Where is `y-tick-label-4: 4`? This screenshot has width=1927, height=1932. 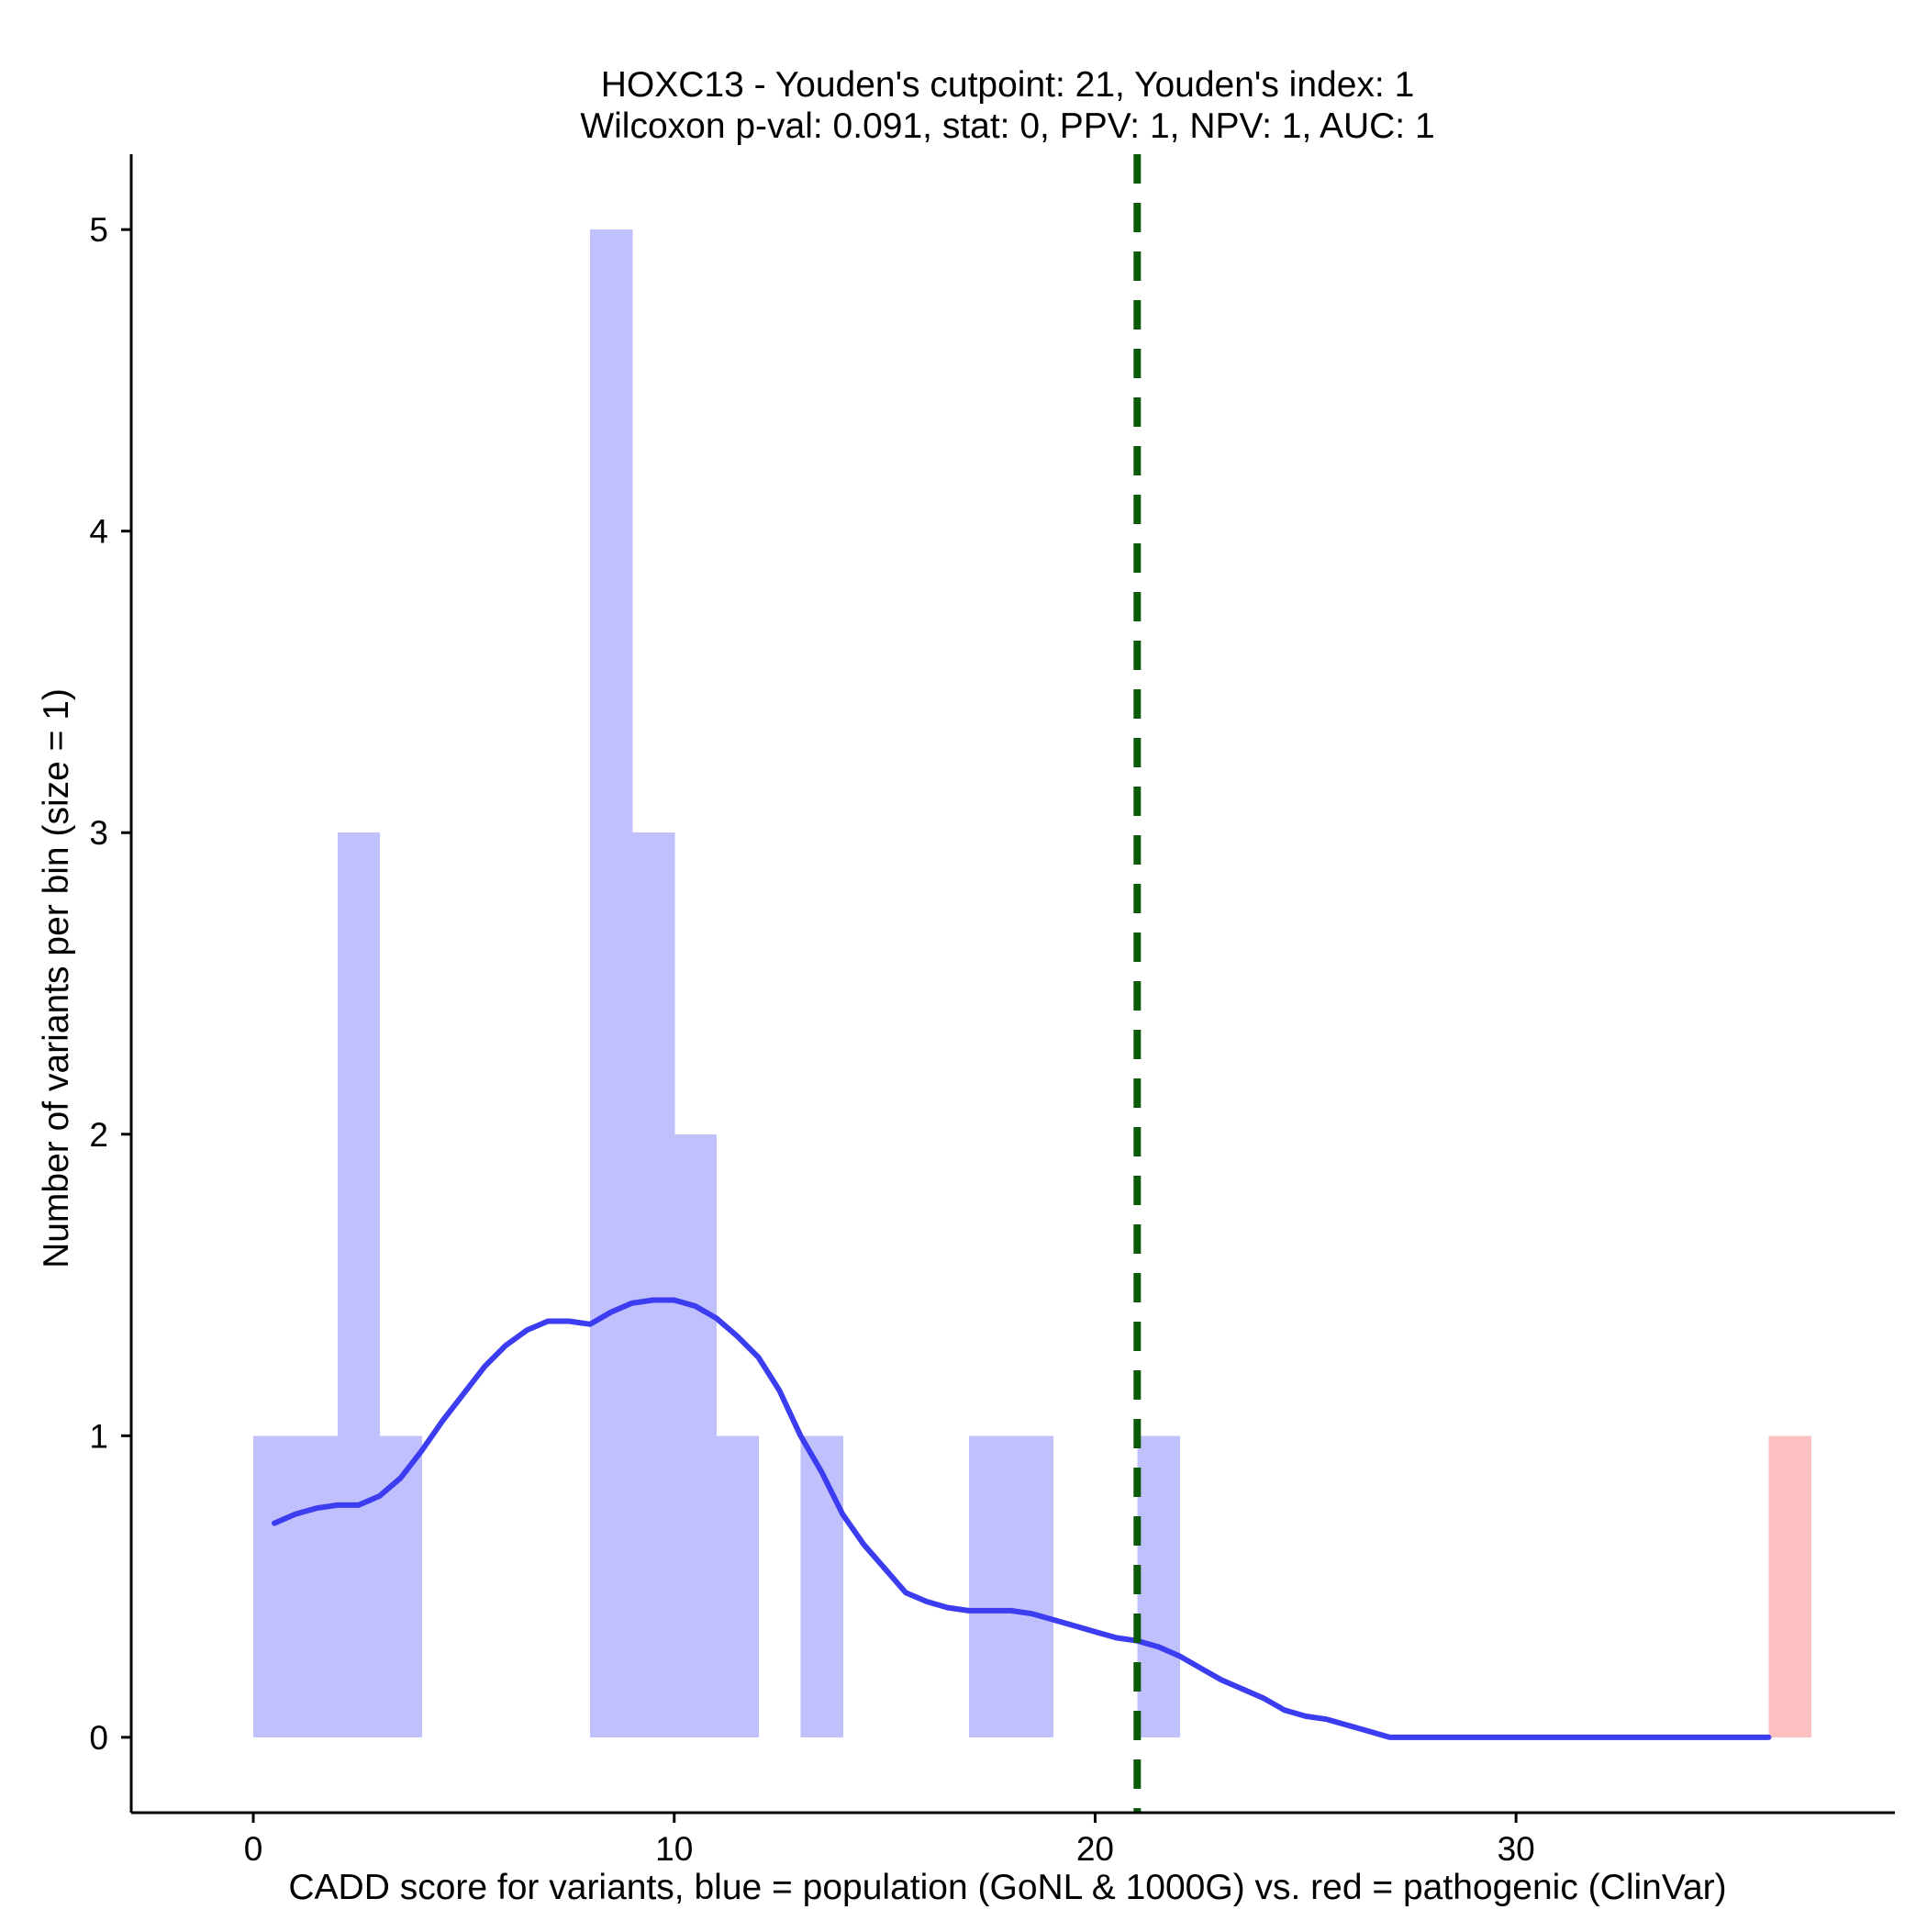
y-tick-label-4: 4 is located at coordinates (98, 532).